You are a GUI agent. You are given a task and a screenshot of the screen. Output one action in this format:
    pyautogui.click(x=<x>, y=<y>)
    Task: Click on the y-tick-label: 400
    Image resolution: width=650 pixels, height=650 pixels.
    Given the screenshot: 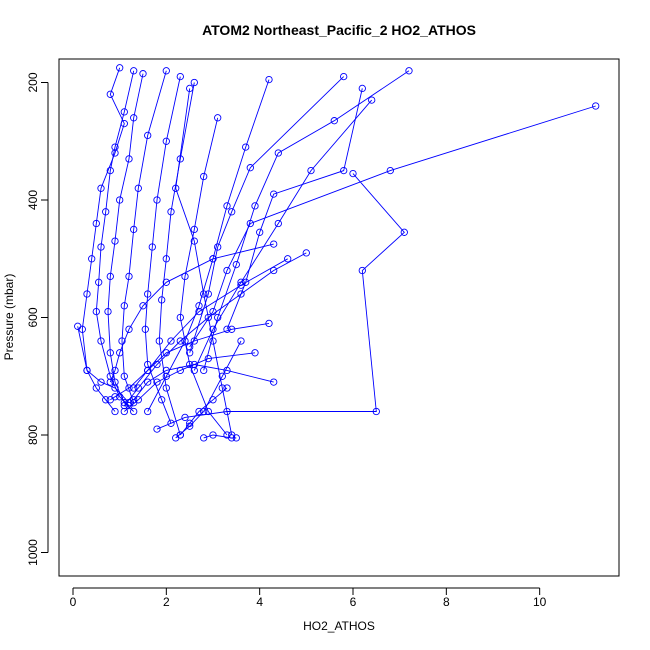 What is the action you would take?
    pyautogui.click(x=33, y=200)
    